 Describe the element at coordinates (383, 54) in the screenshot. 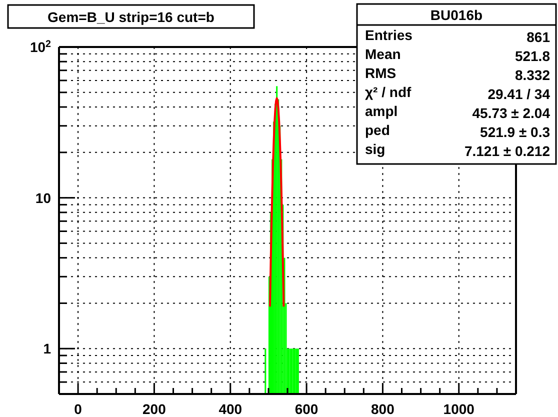

I see `annotation: Mean` at that location.